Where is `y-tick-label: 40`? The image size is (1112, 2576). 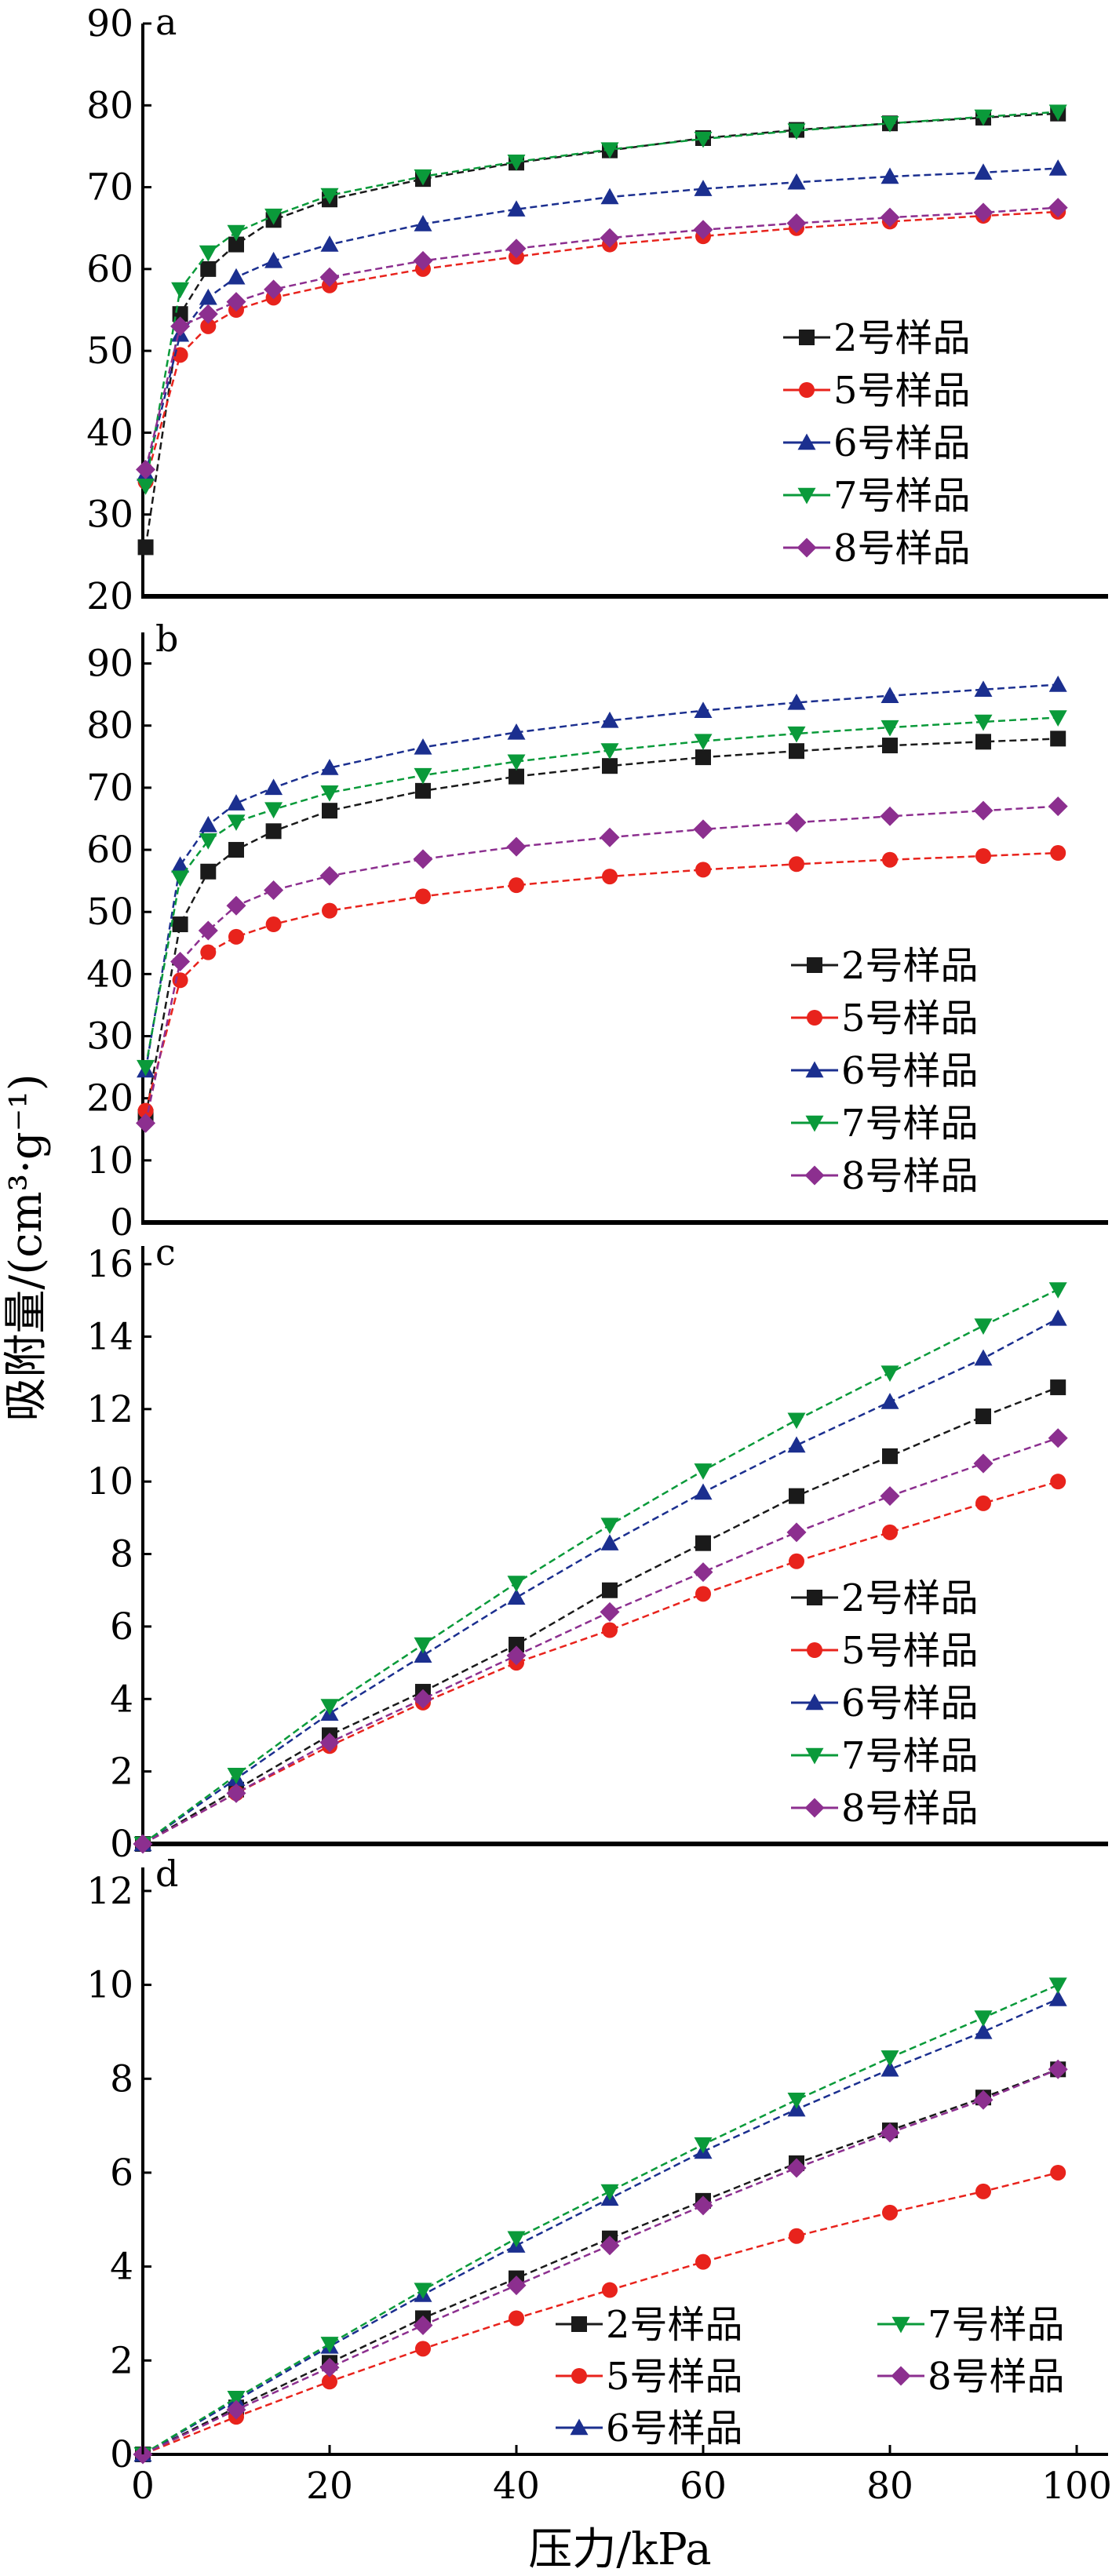 y-tick-label: 40 is located at coordinates (109, 432).